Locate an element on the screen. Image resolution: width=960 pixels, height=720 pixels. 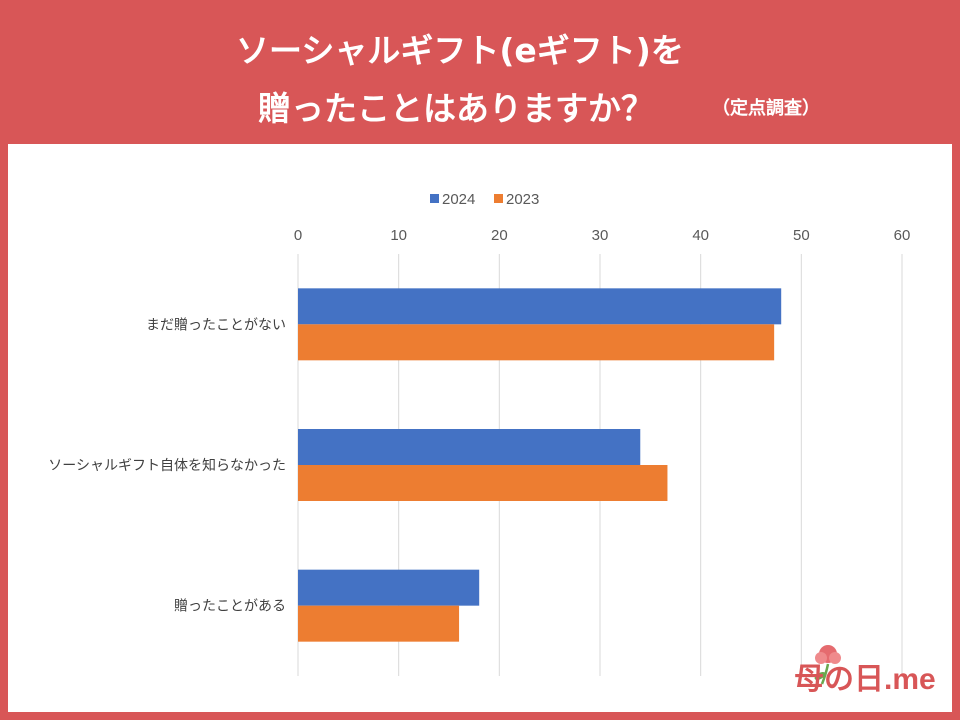
chart-title-note: （定点調査） is located at coordinates (766, 108).